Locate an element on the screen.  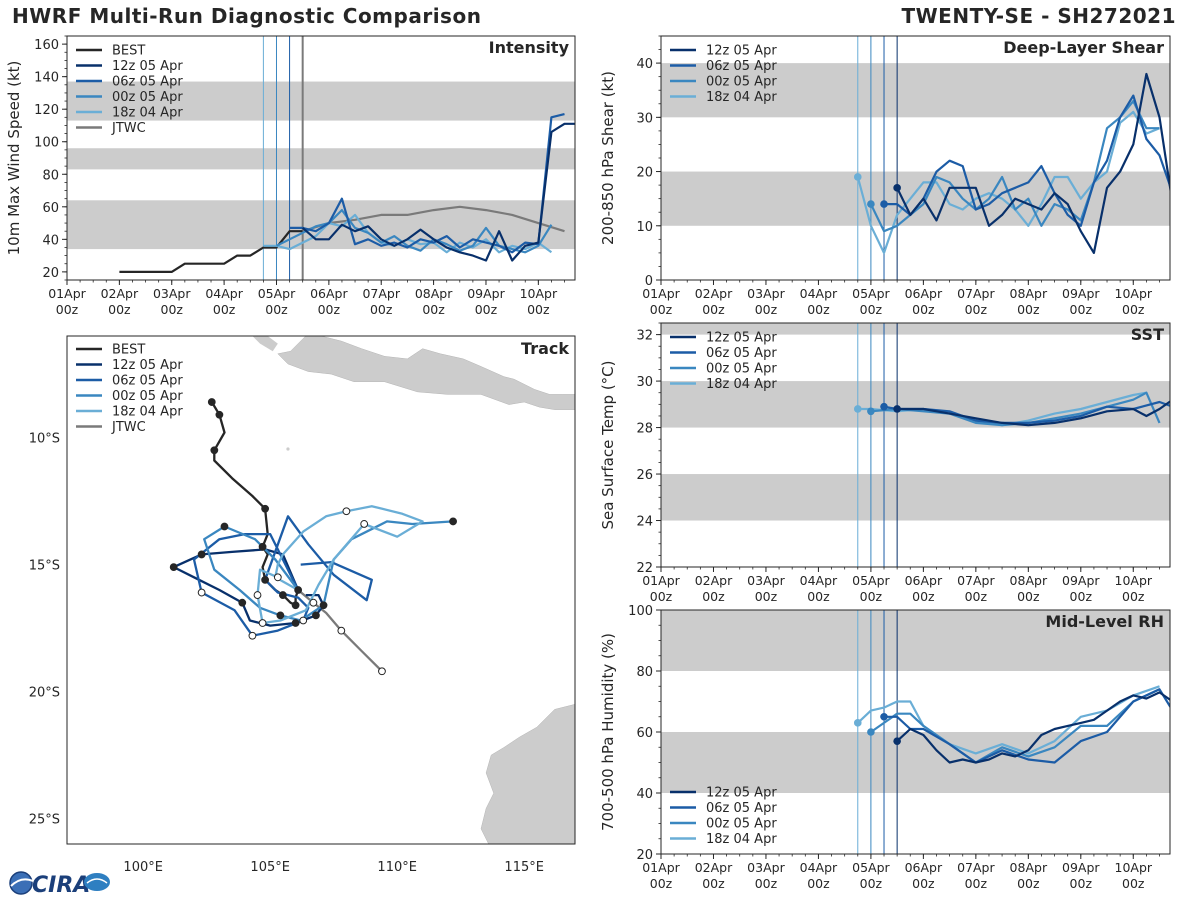
rh-xtick-label-day: 06Apr is located at coordinates (924, 867).